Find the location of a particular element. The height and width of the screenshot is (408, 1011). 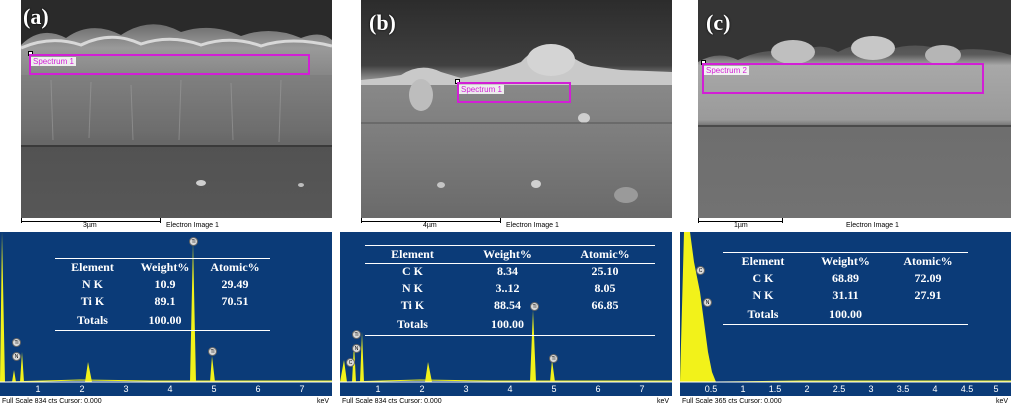

scalebar-row-a: 3µm Electron Image 1 is located at coordinates (176, 225).